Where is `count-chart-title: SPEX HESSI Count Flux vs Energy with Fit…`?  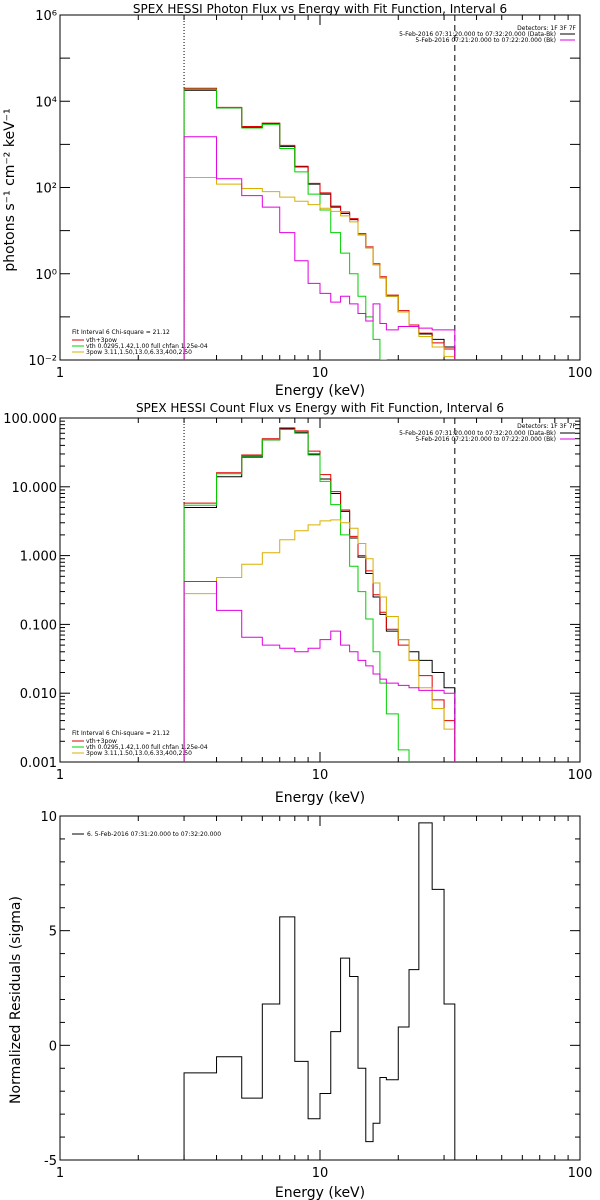 count-chart-title: SPEX HESSI Count Flux vs Energy with Fit… is located at coordinates (320, 408).